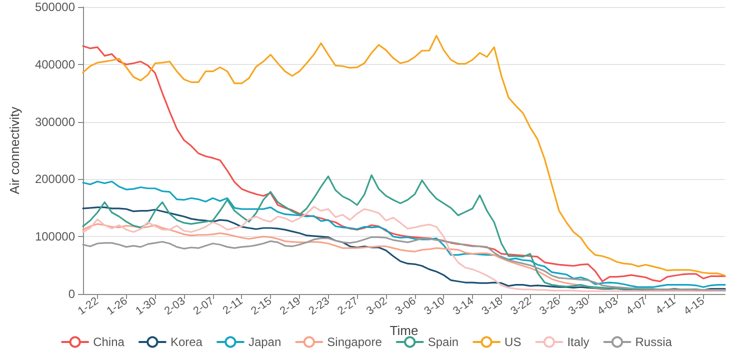 Image resolution: width=733 pixels, height=353 pixels. I want to click on y-tick-label: 0, so click(72, 294).